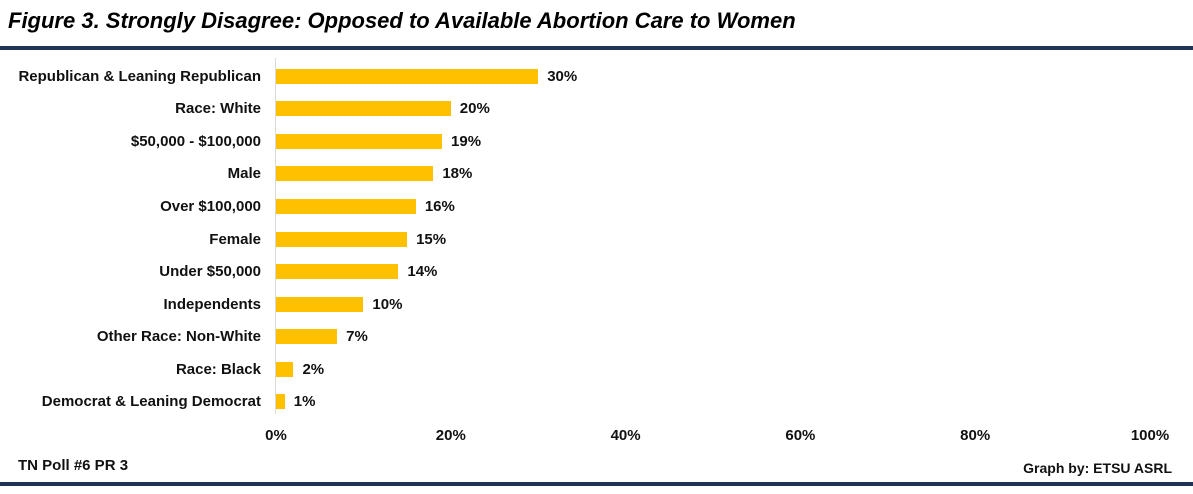 The width and height of the screenshot is (1193, 494). Describe the element at coordinates (1097, 468) in the screenshot. I see `credit-note: Graph by: ETSU ASRL` at that location.